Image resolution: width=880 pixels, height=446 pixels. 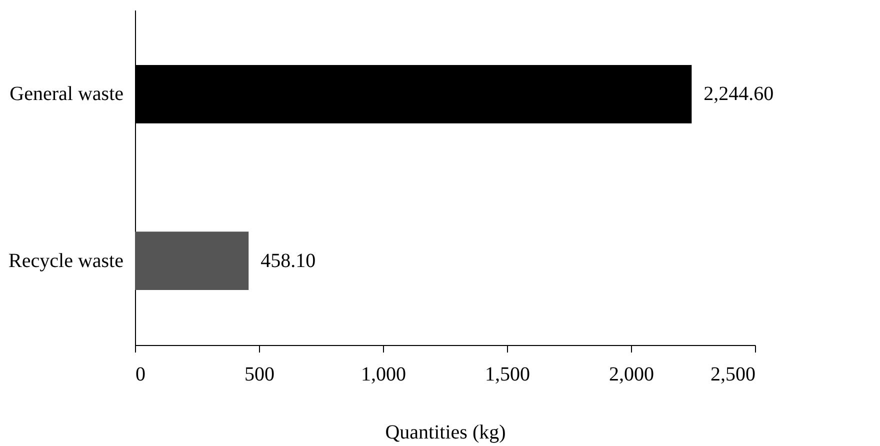 I want to click on x-tick-label: 2,500, so click(x=733, y=375).